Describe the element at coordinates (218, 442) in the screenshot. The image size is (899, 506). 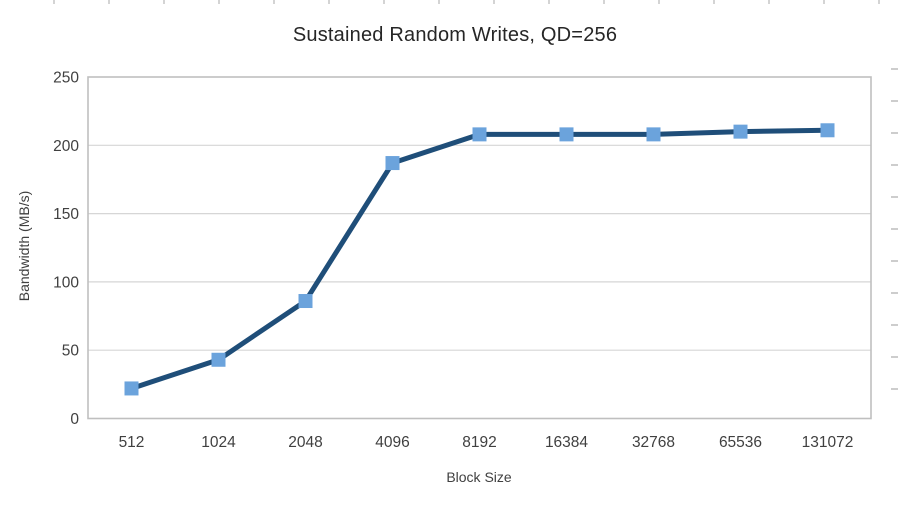
I see `x-tick-label: 1024` at that location.